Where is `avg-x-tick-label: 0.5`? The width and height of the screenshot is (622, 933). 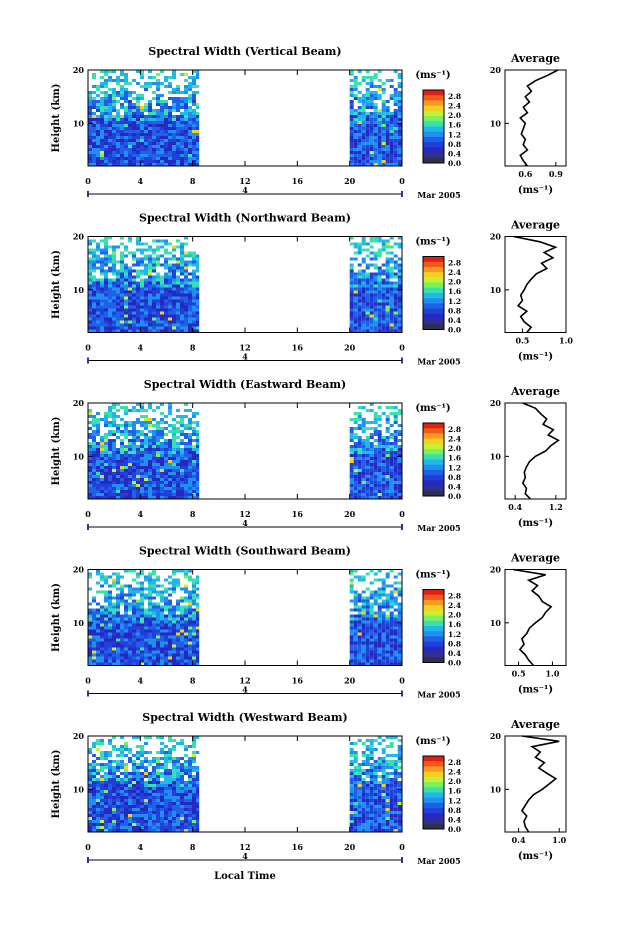
avg-x-tick-label: 0.5 is located at coordinates (522, 341).